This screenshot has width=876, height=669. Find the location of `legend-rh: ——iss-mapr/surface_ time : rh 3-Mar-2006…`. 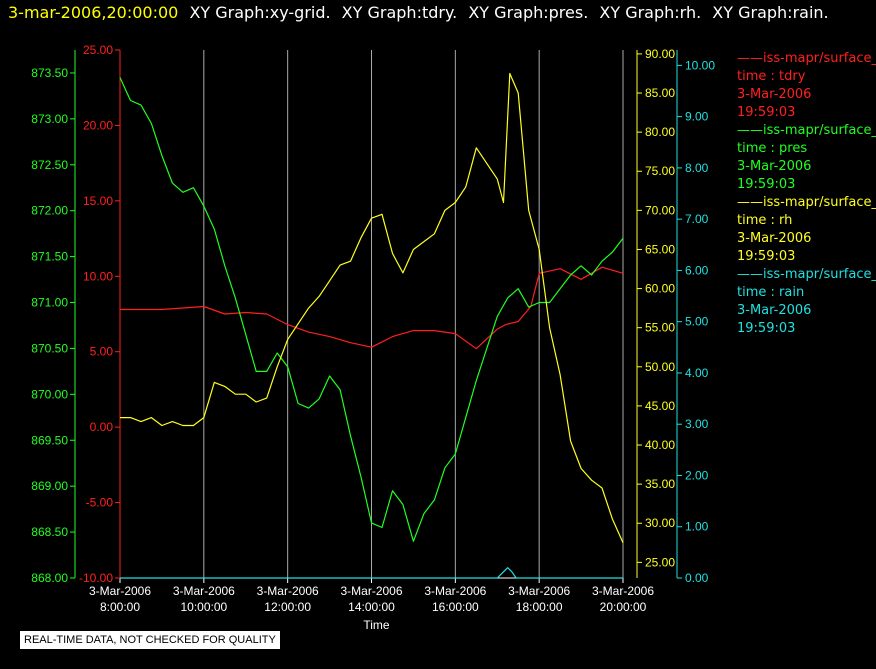

legend-rh: ——iss-mapr/surface_ time : rh 3-Mar-2006… is located at coordinates (806, 230).